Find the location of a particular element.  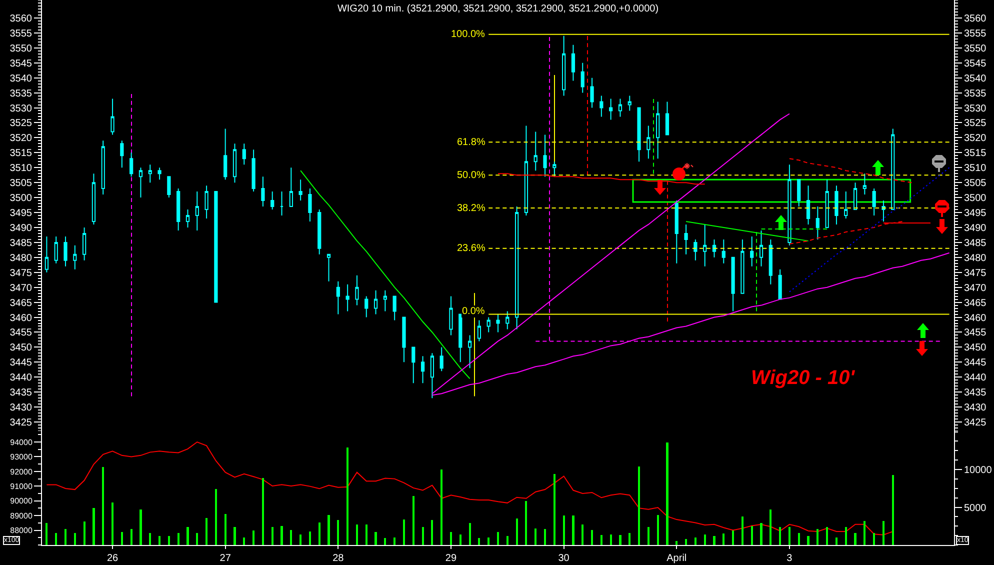

y-tick-label: 3485 is located at coordinates (21, 243).